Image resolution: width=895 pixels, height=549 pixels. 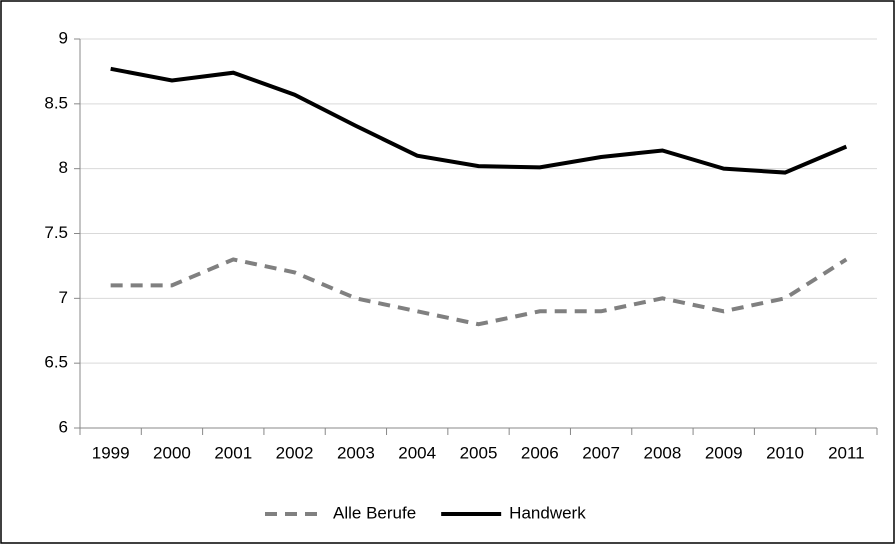 I want to click on x-tick-label: 2006, so click(x=540, y=452).